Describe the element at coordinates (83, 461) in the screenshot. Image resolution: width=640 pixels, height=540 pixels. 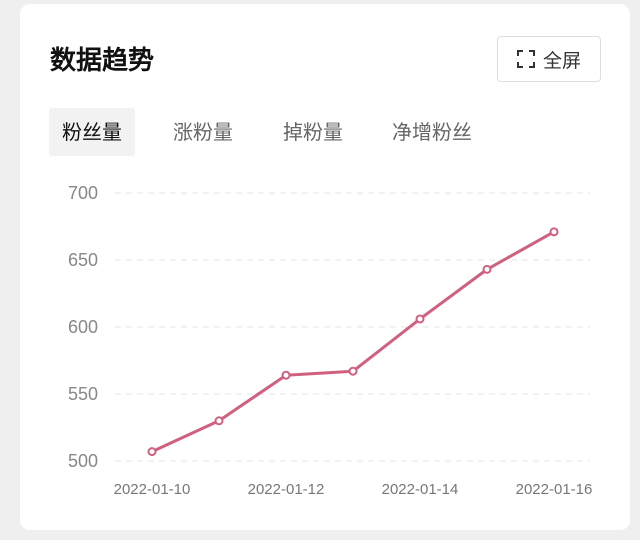
I see `y-tick-label: 500` at that location.